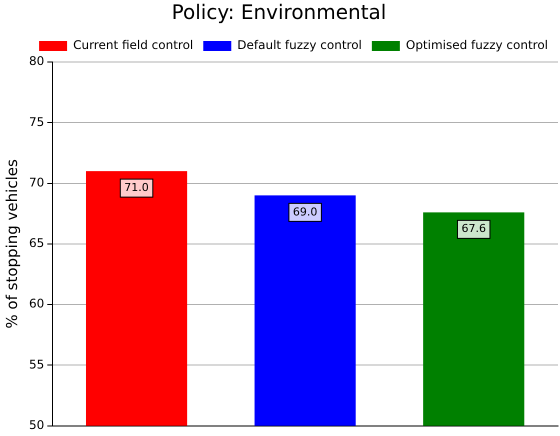  Describe the element at coordinates (36, 182) in the screenshot. I see `y-tick-label: 70` at that location.